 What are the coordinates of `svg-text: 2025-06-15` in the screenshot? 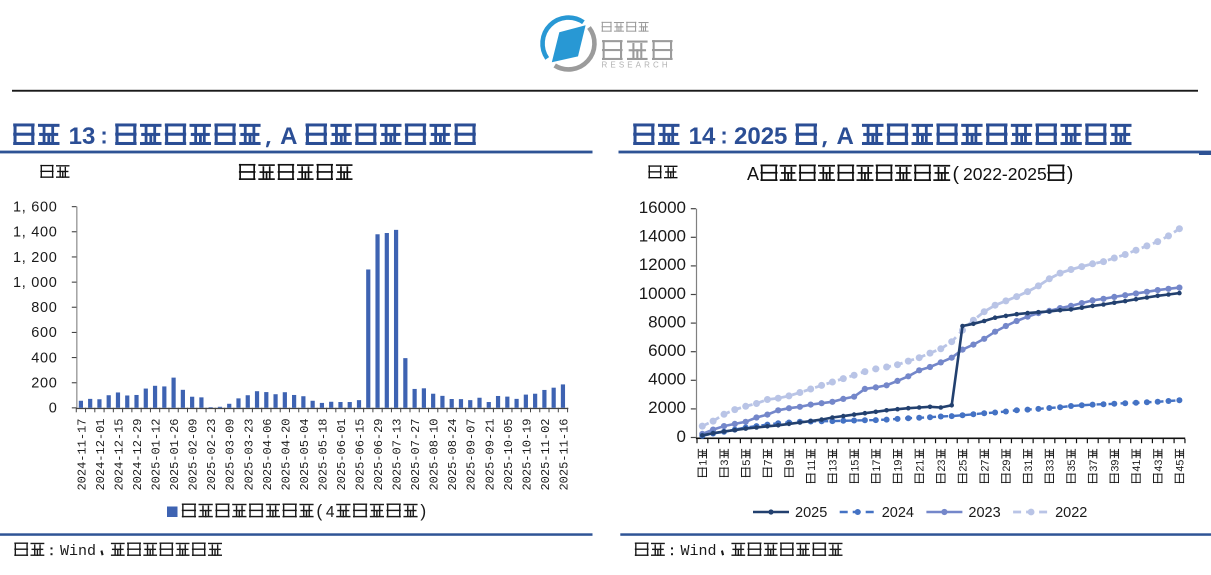 It's located at (361, 455).